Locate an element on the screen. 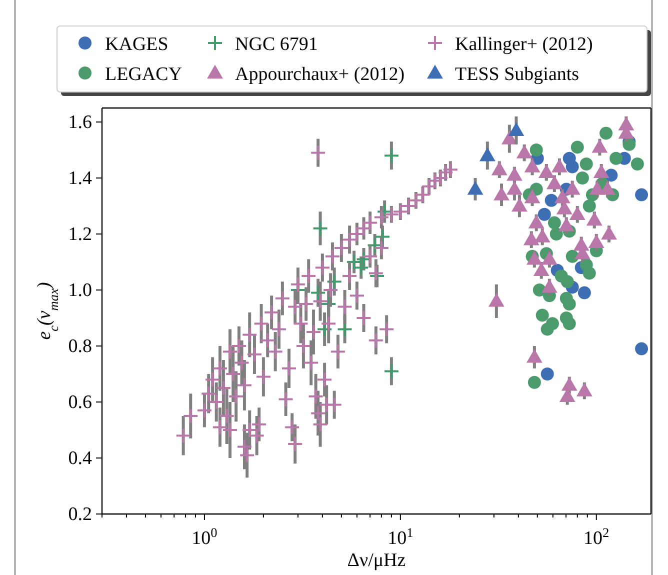 This screenshot has height=575, width=668. legend-label: Appourchaux+ (2012) is located at coordinates (320, 74).